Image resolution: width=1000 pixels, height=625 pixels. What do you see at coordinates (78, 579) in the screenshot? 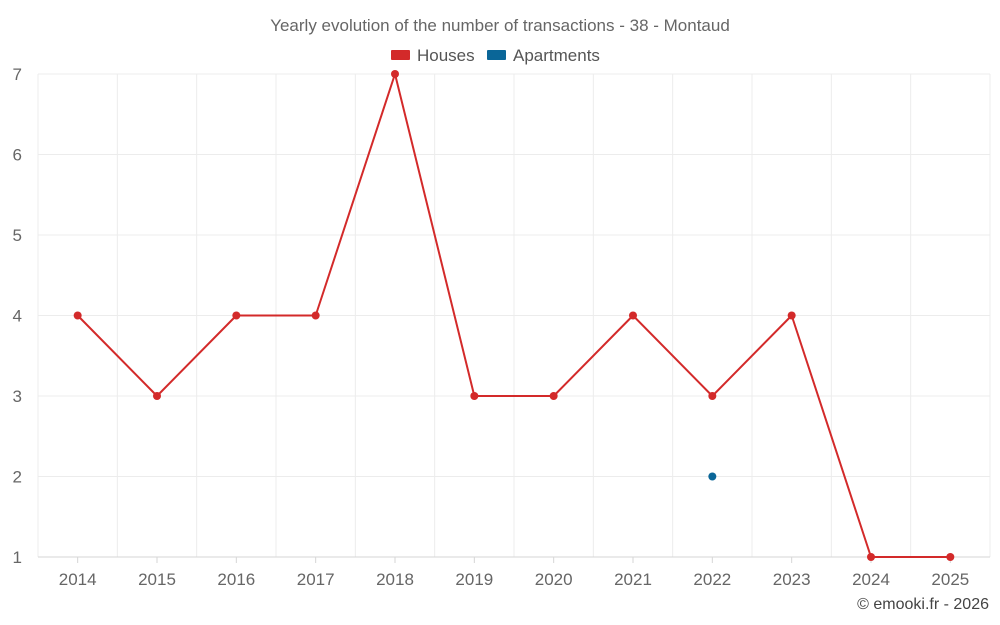
I see `x-tick-label: 2014` at bounding box center [78, 579].